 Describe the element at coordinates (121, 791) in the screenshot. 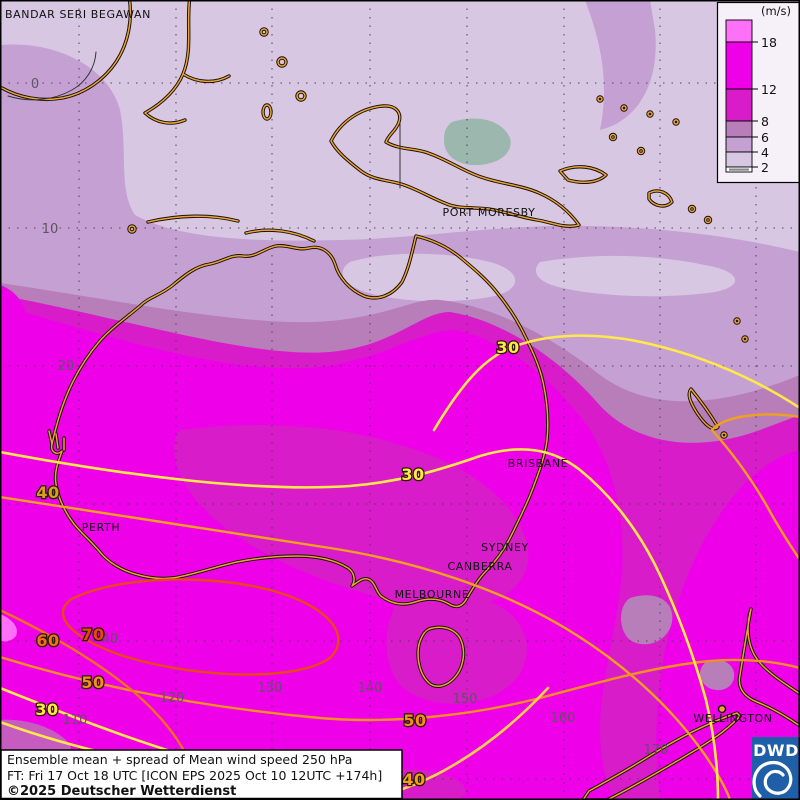

I see `info-line-copyright: ©2025 Deutscher Wetterdienst` at that location.